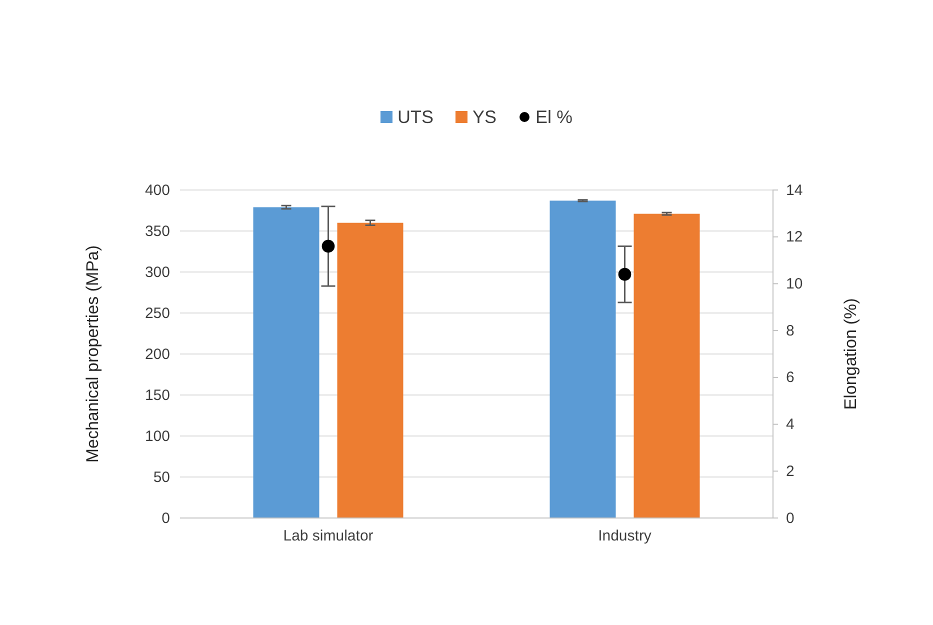  What do you see at coordinates (794, 190) in the screenshot?
I see `y2-tick-label: 14` at bounding box center [794, 190].